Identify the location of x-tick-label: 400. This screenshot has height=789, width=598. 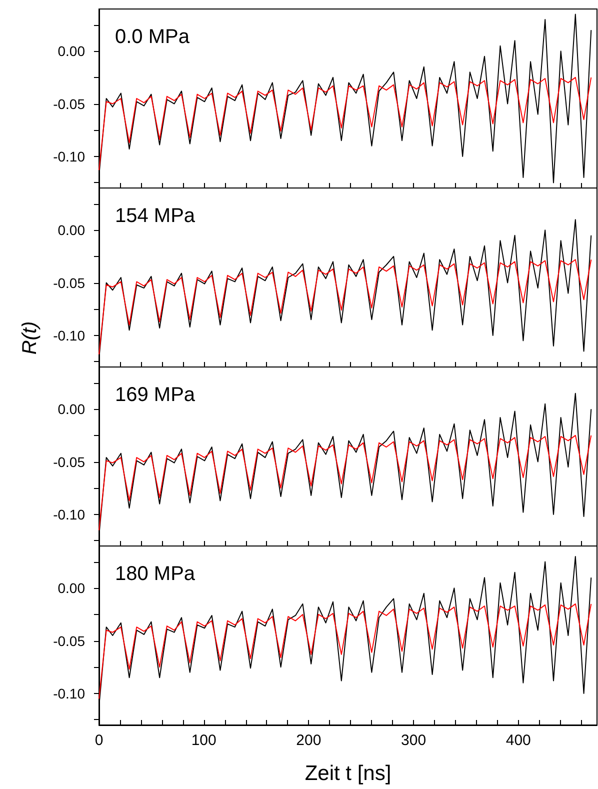
(518, 740).